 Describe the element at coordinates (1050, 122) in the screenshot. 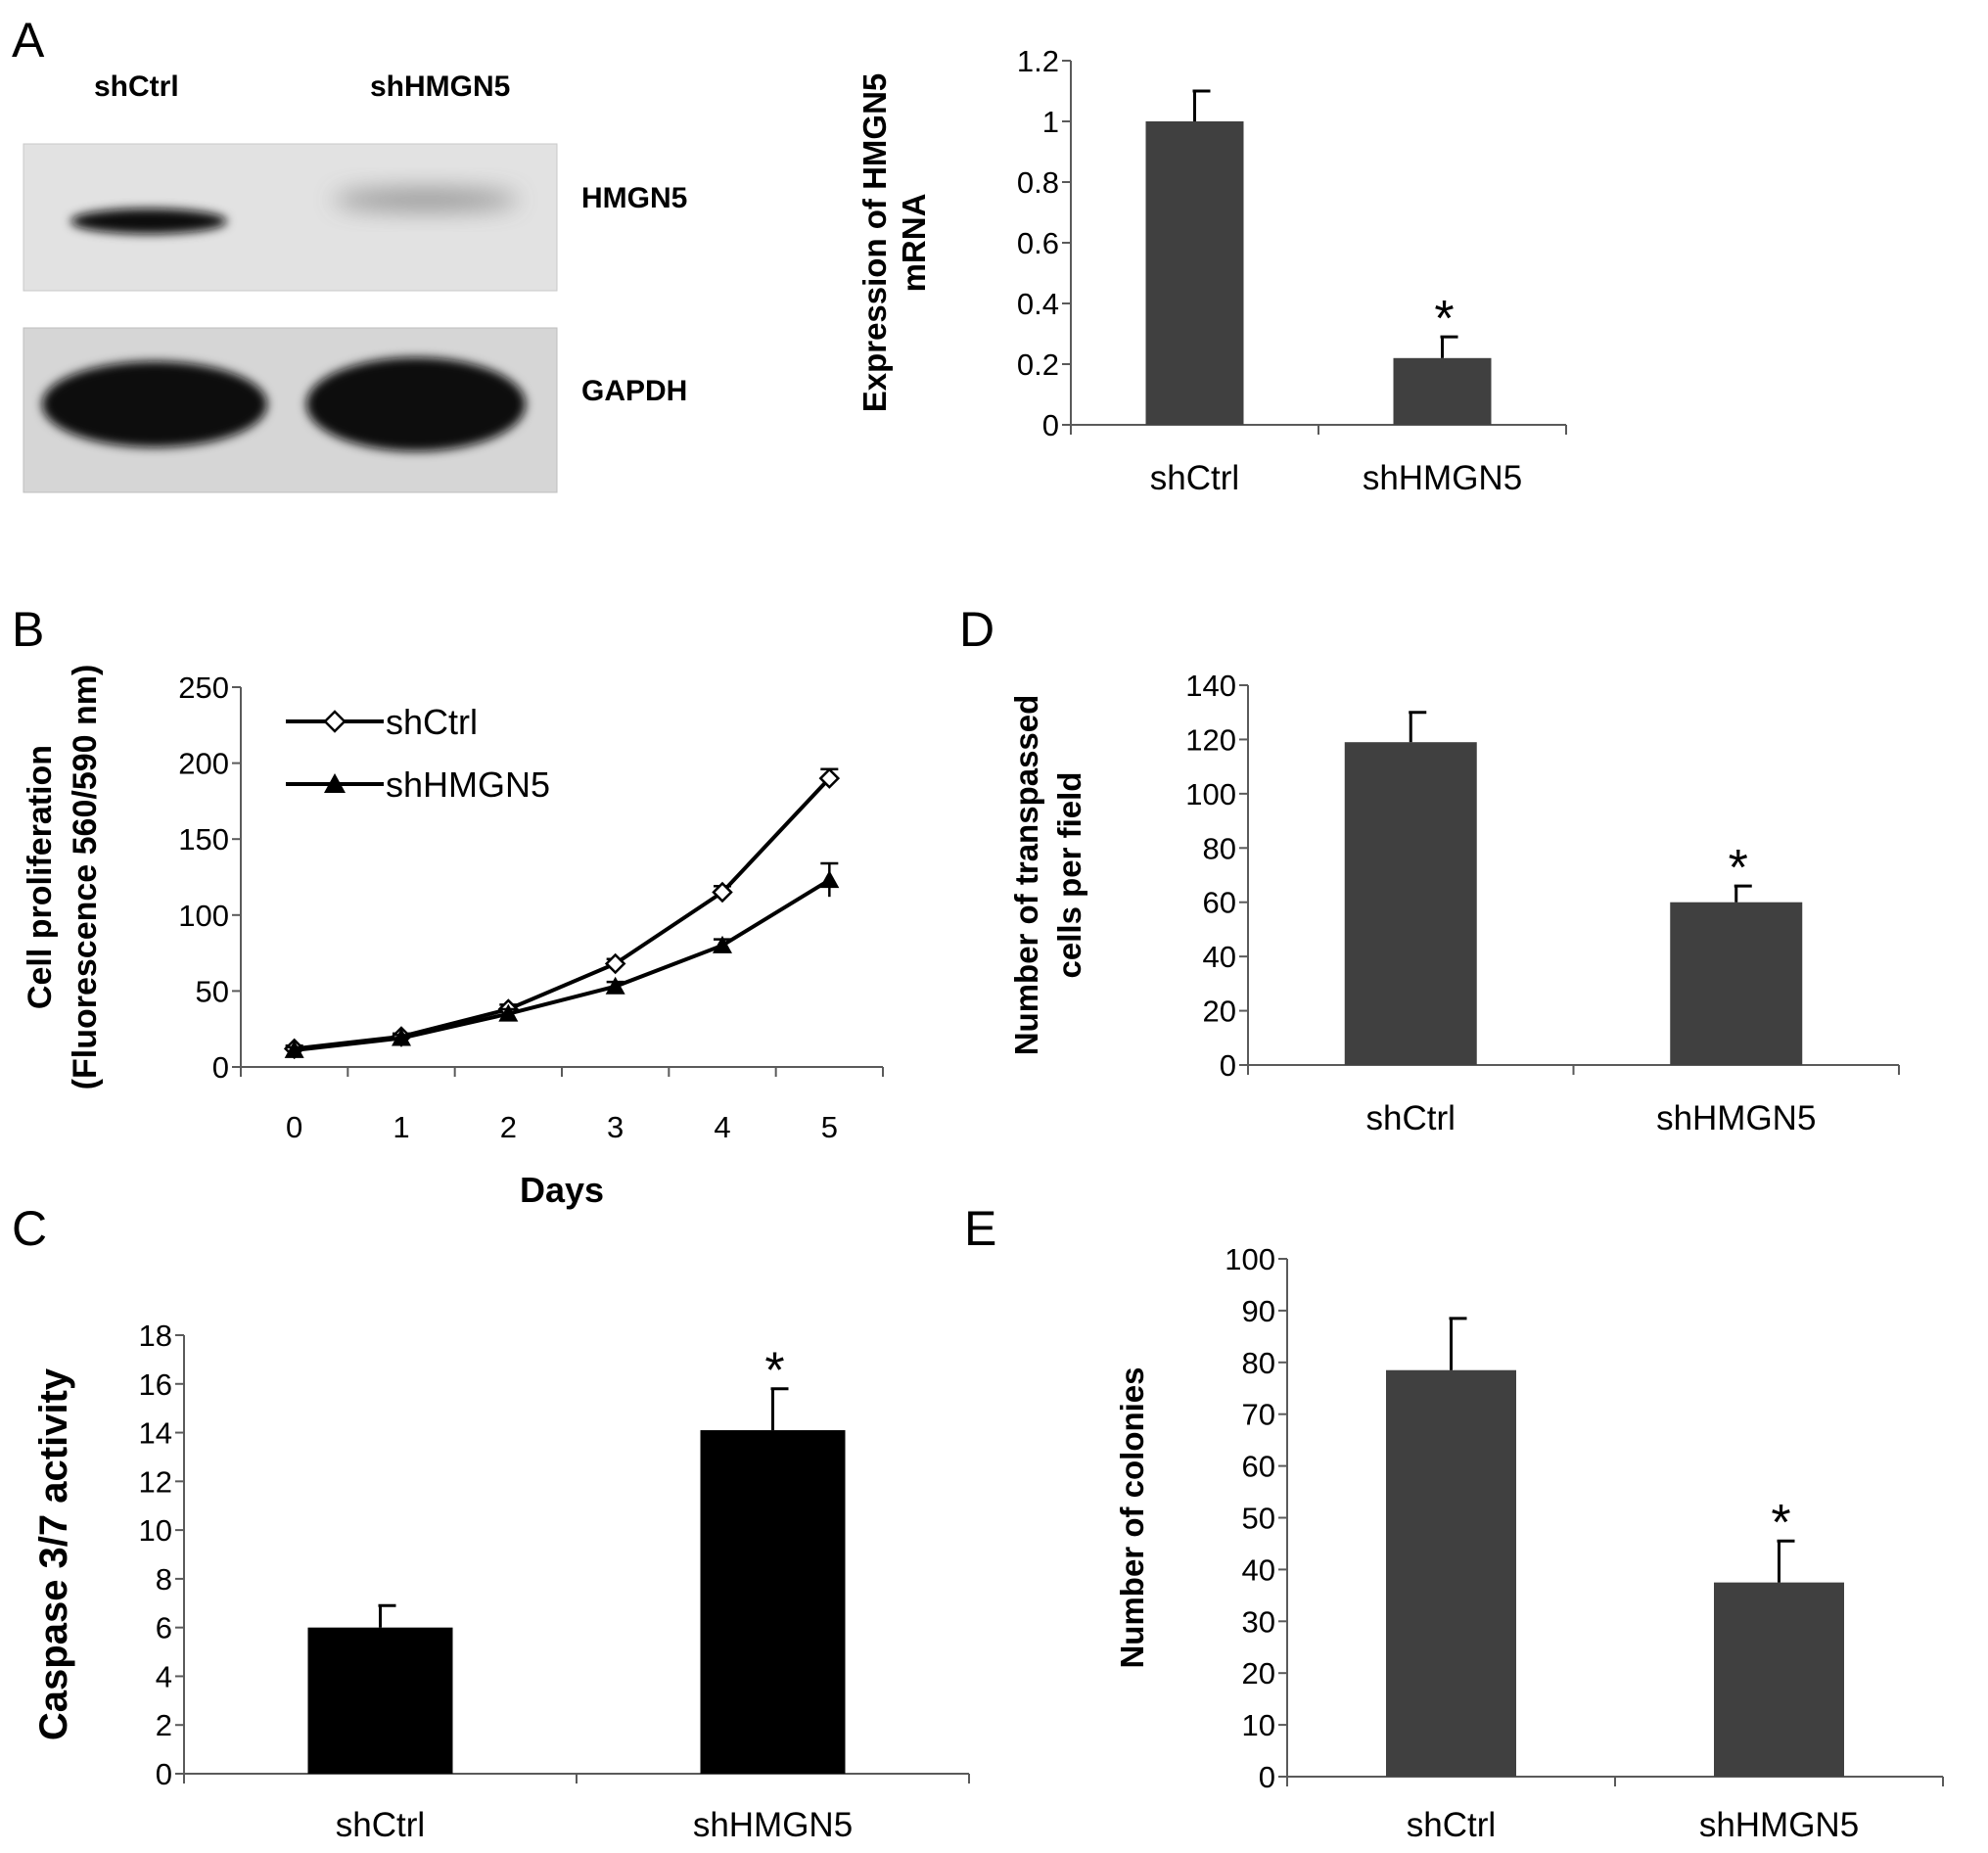

I see `y-tick-label: 1` at that location.